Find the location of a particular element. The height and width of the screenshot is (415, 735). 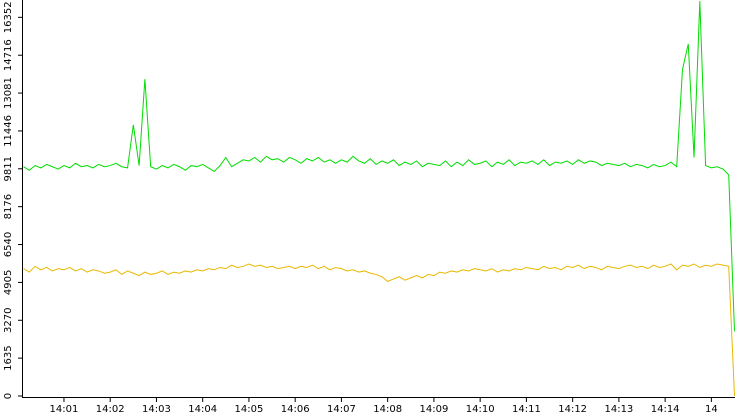

x-tick-label: 14:10 is located at coordinates (480, 409).